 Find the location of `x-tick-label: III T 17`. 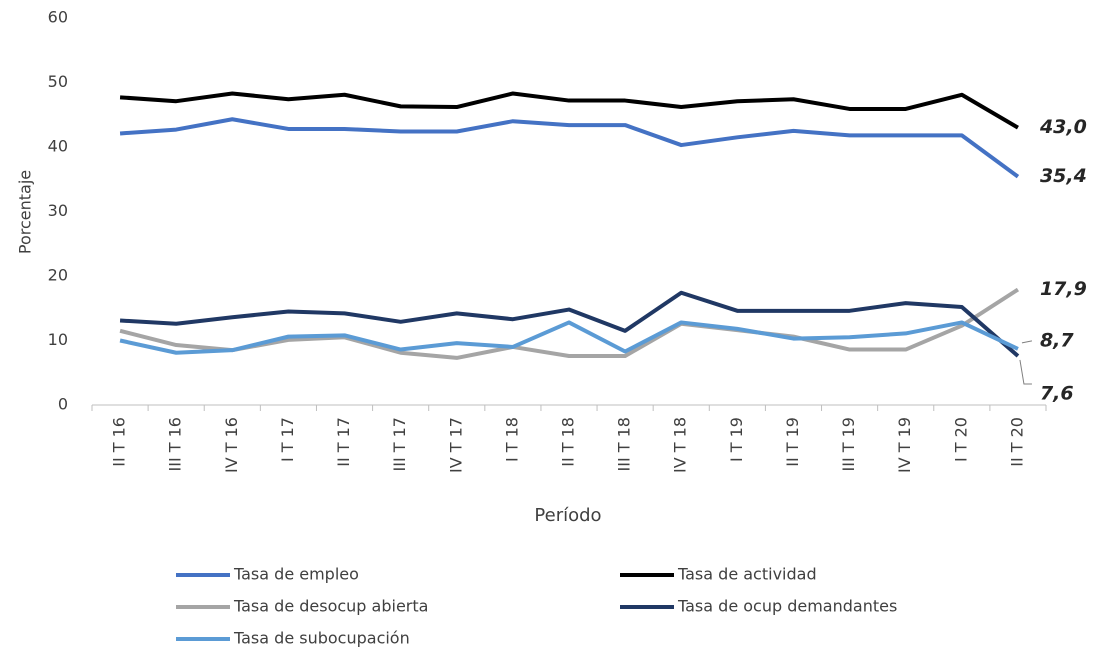

x-tick-label: III T 17 is located at coordinates (399, 444).